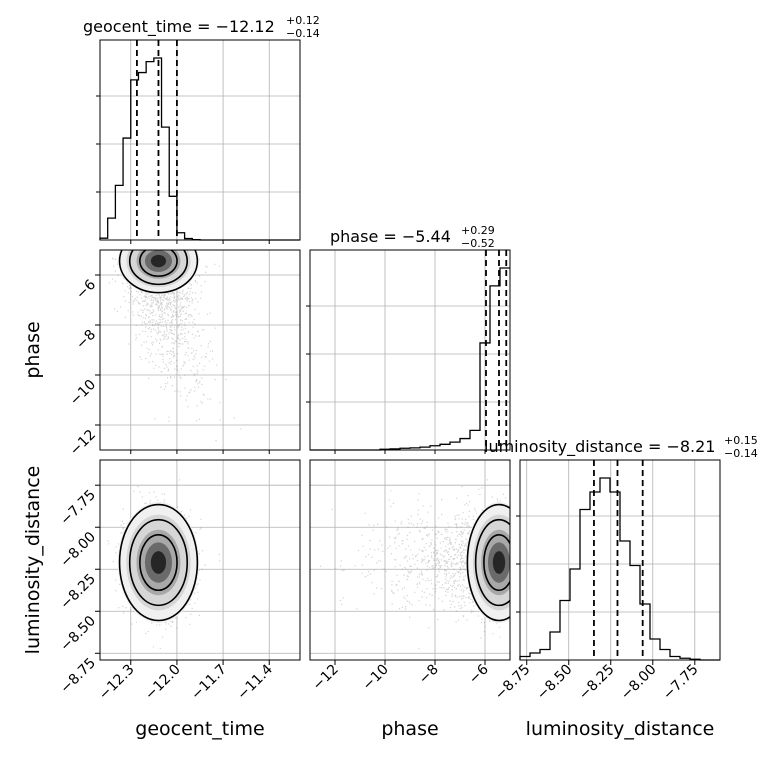  Describe the element at coordinates (86, 340) in the screenshot. I see `ytick-label-phase: −8` at that location.